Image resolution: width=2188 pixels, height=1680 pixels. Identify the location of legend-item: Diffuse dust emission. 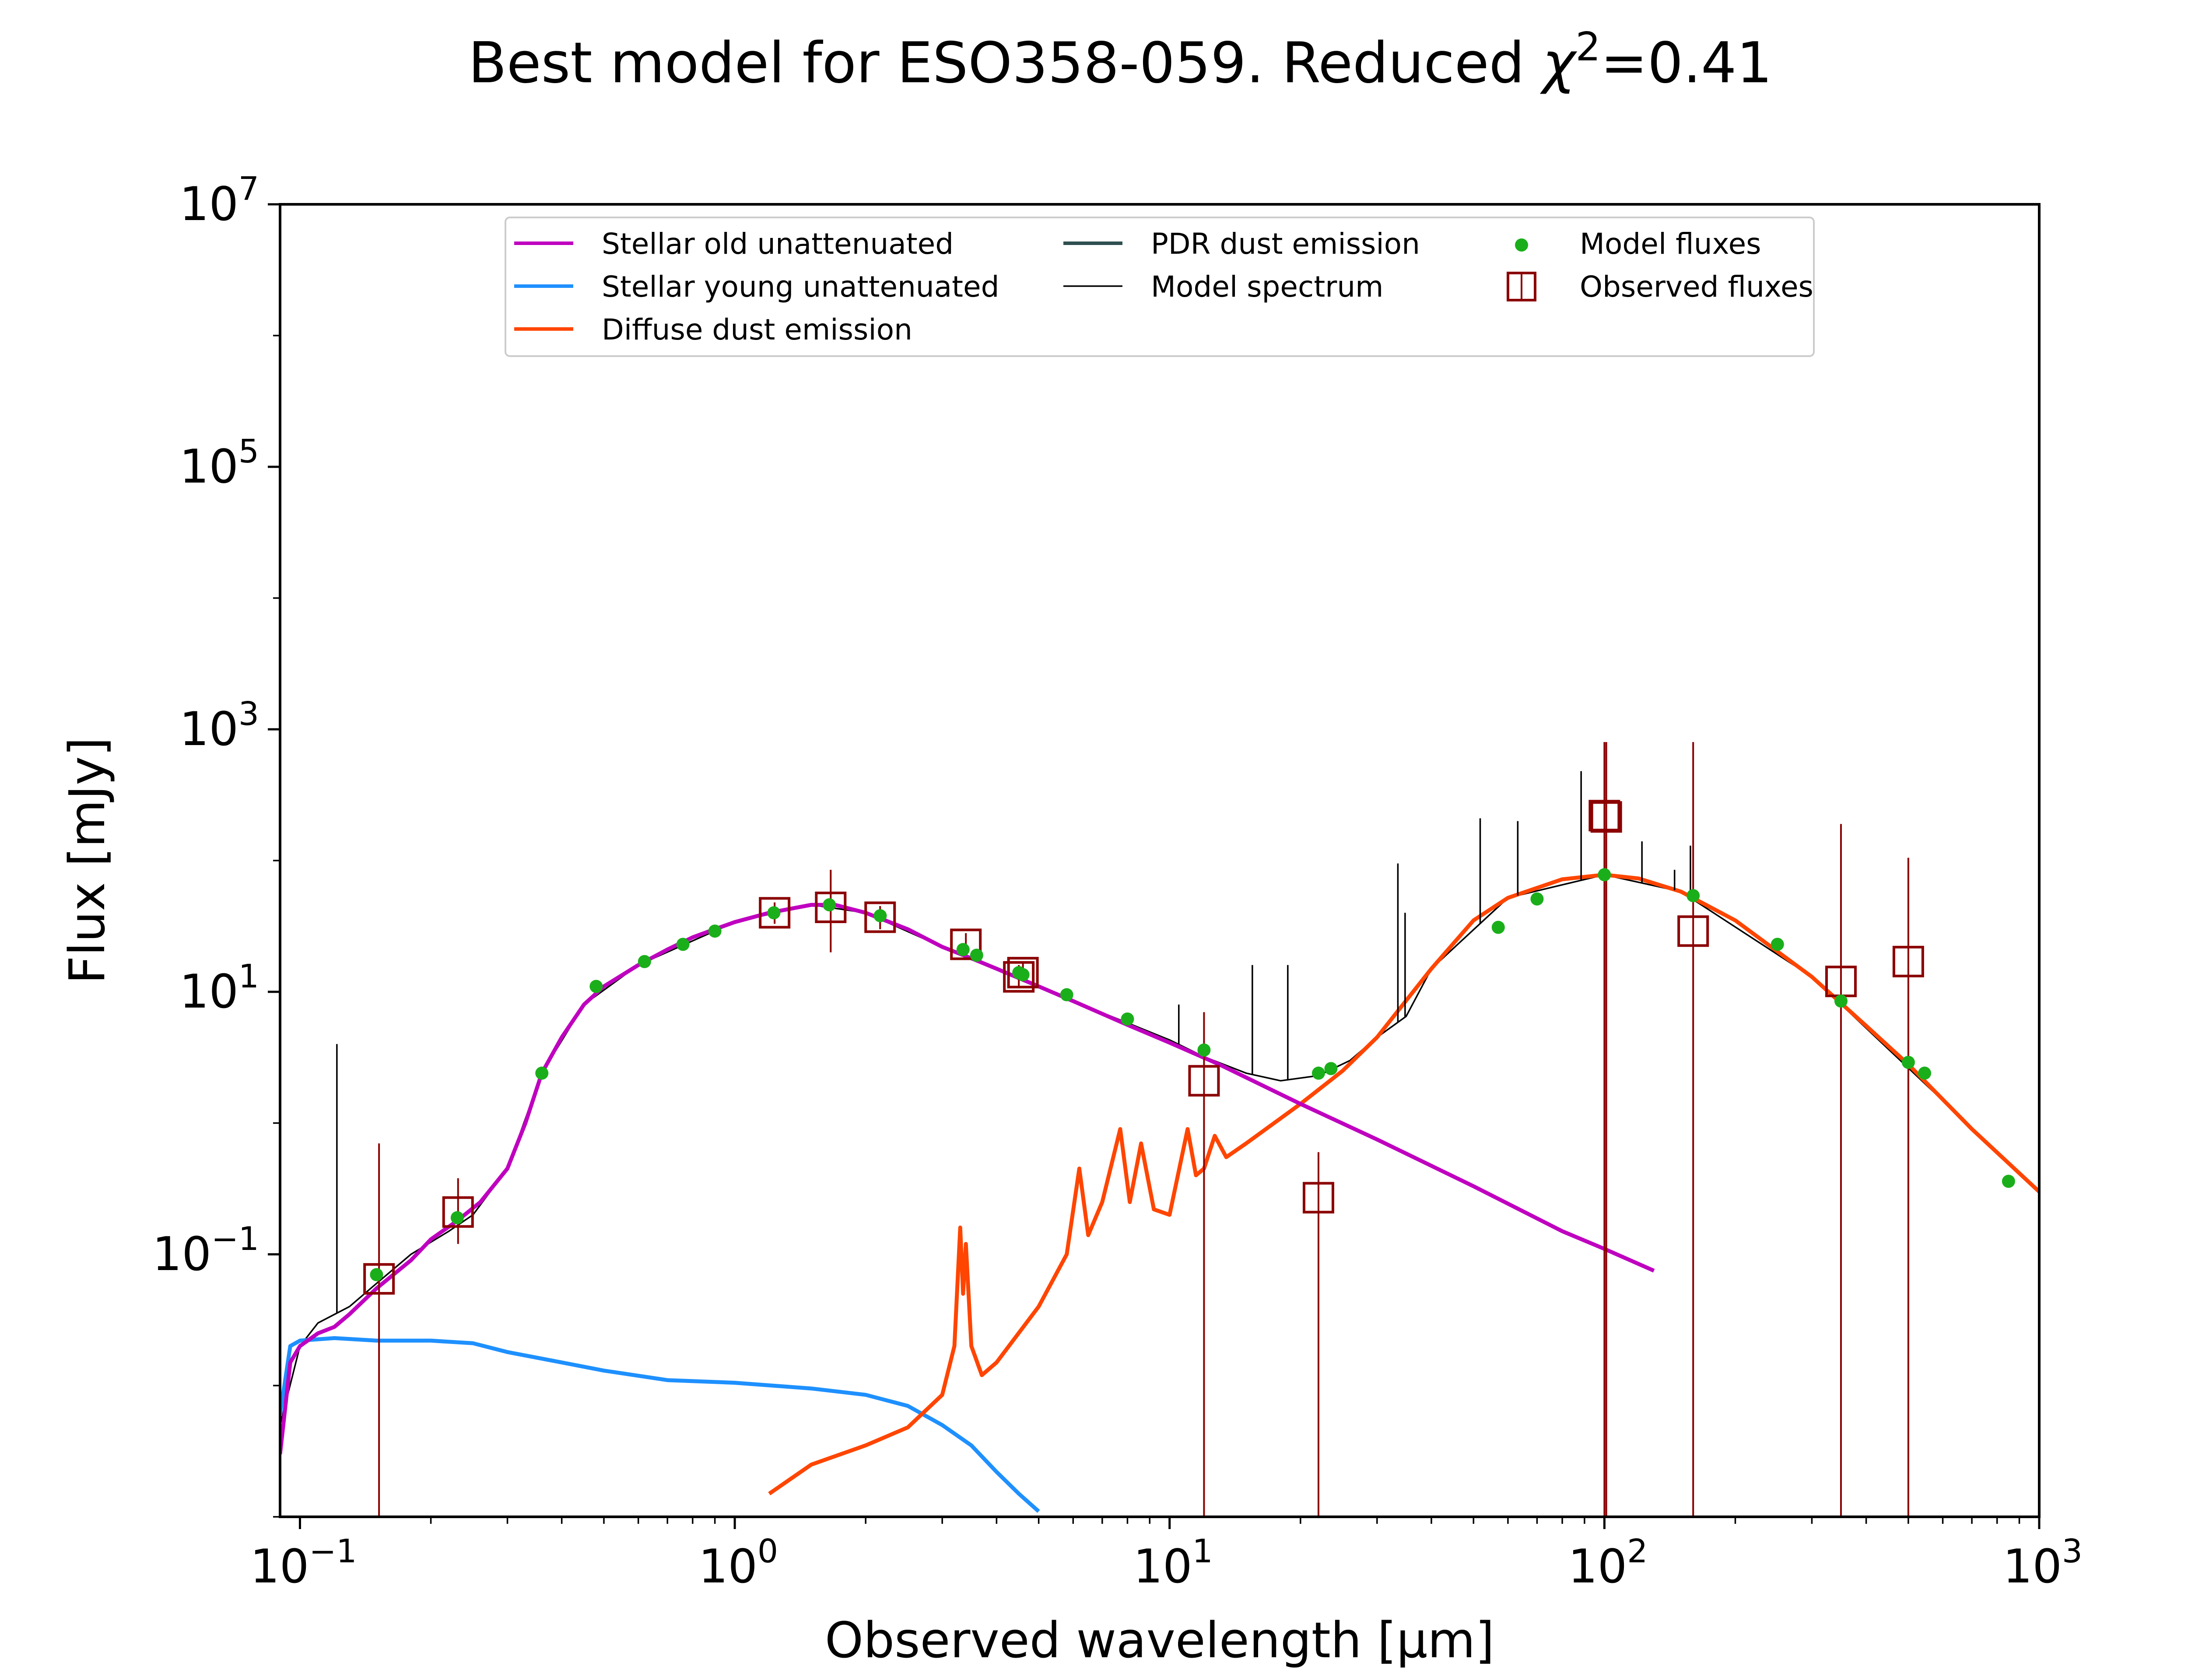
(713, 329).